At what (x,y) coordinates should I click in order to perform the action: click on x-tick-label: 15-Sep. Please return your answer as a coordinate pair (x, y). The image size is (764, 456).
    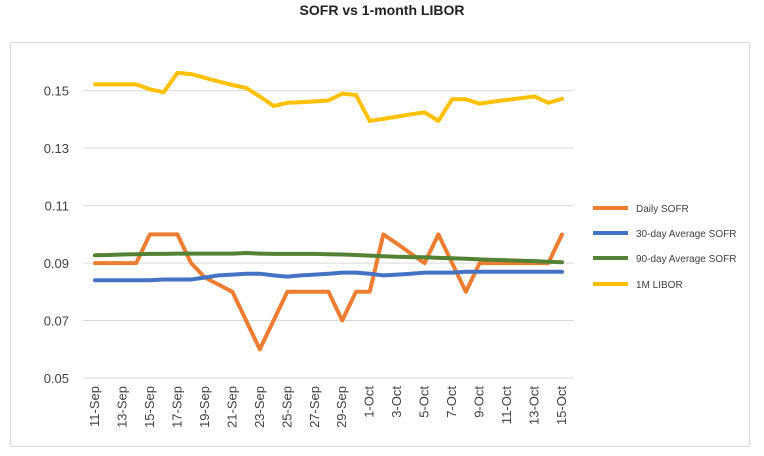
    Looking at the image, I should click on (149, 407).